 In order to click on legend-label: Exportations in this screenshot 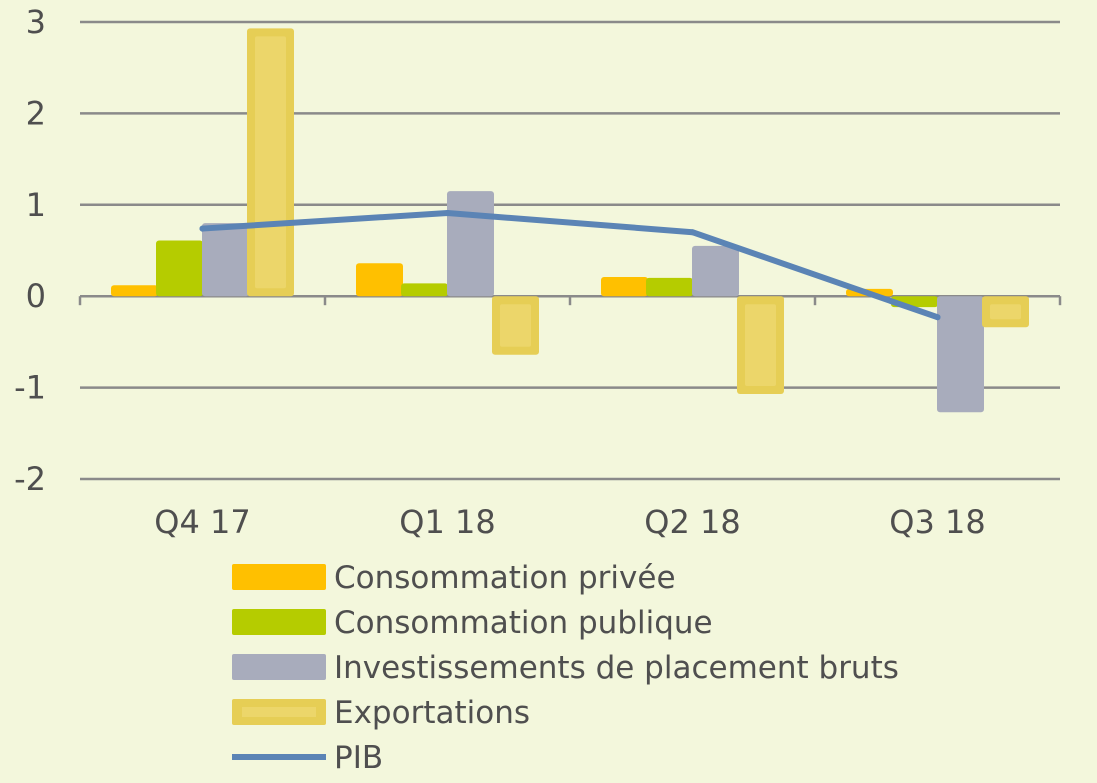, I will do `click(432, 713)`.